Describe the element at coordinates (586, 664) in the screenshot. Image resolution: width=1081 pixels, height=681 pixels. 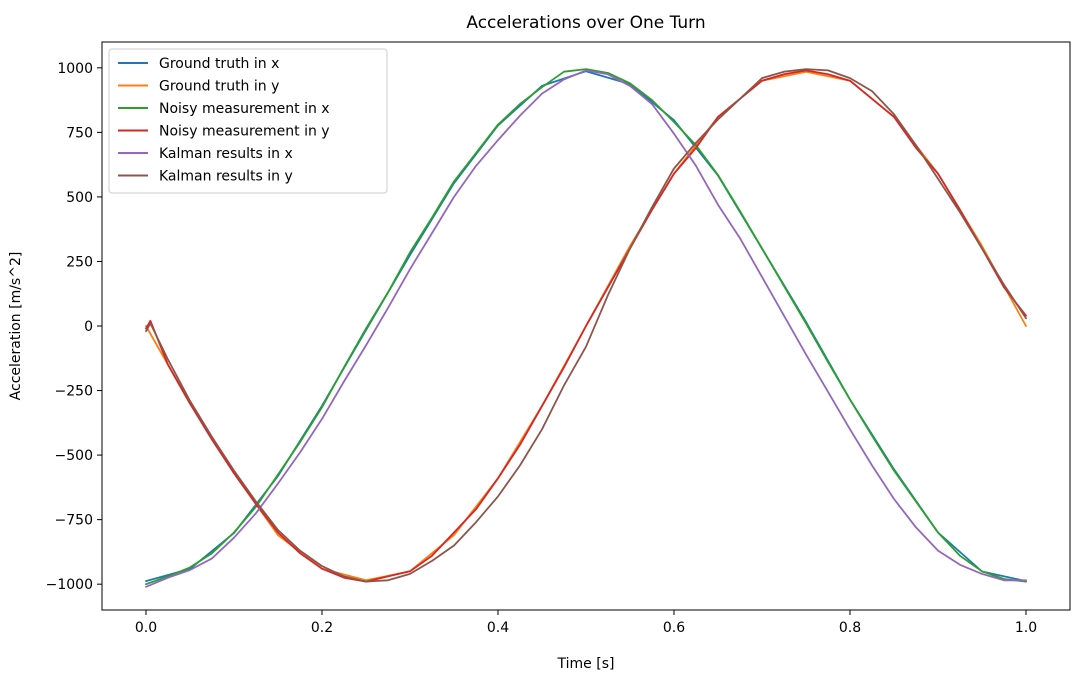
I see `x-axis-title: Time [s]` at that location.